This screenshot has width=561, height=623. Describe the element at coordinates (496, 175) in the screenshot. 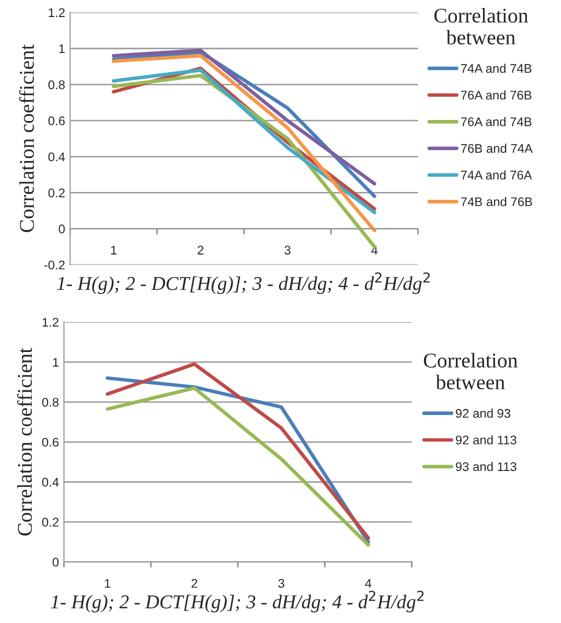

I see `legend-label: 74A and 76A` at that location.